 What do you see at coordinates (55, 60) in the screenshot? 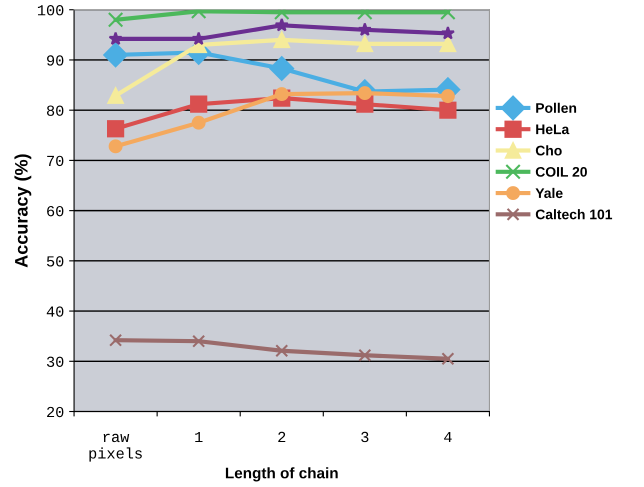
I see `y-tick-label: 90` at bounding box center [55, 60].